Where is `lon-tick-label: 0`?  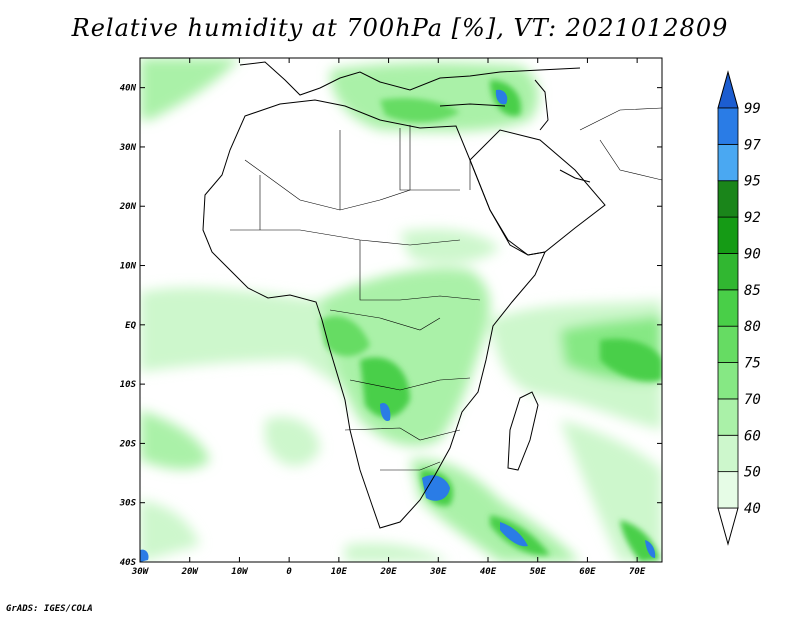
lon-tick-label: 0 is located at coordinates (289, 572).